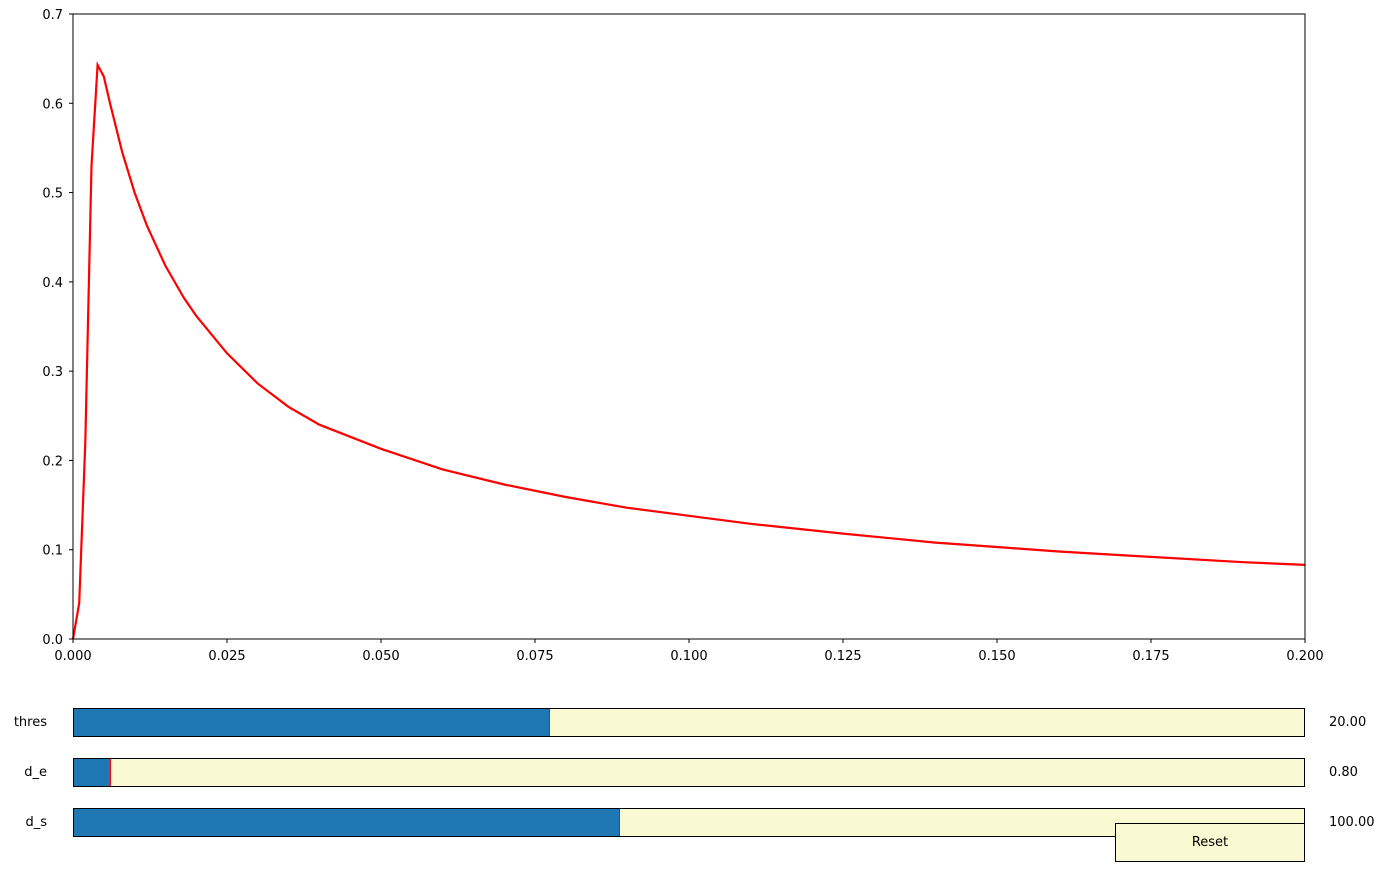  Describe the element at coordinates (52, 283) in the screenshot. I see `y-tick-label: 0.4` at that location.